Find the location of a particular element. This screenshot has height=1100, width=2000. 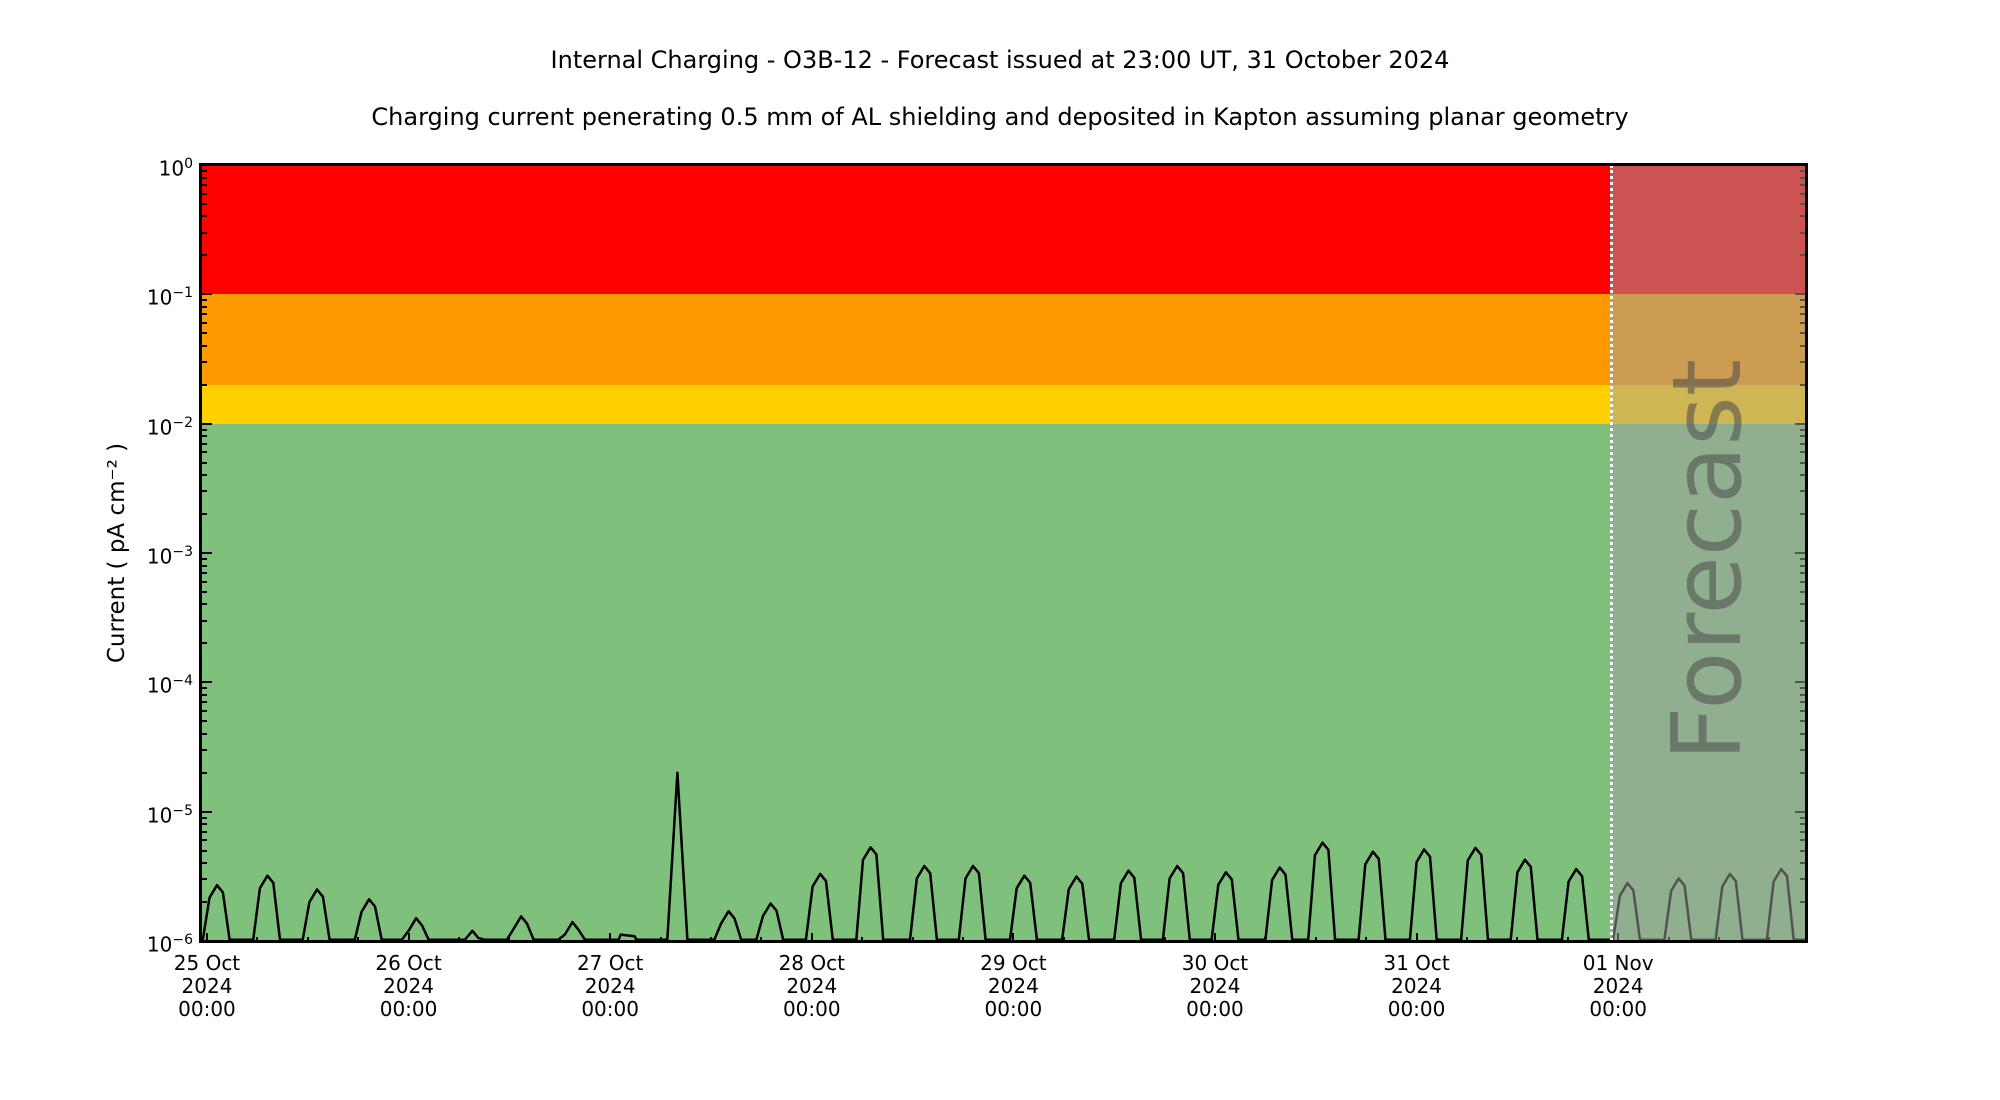

x-tick-label: 26 Oct 2024 00:00 is located at coordinates (409, 986).